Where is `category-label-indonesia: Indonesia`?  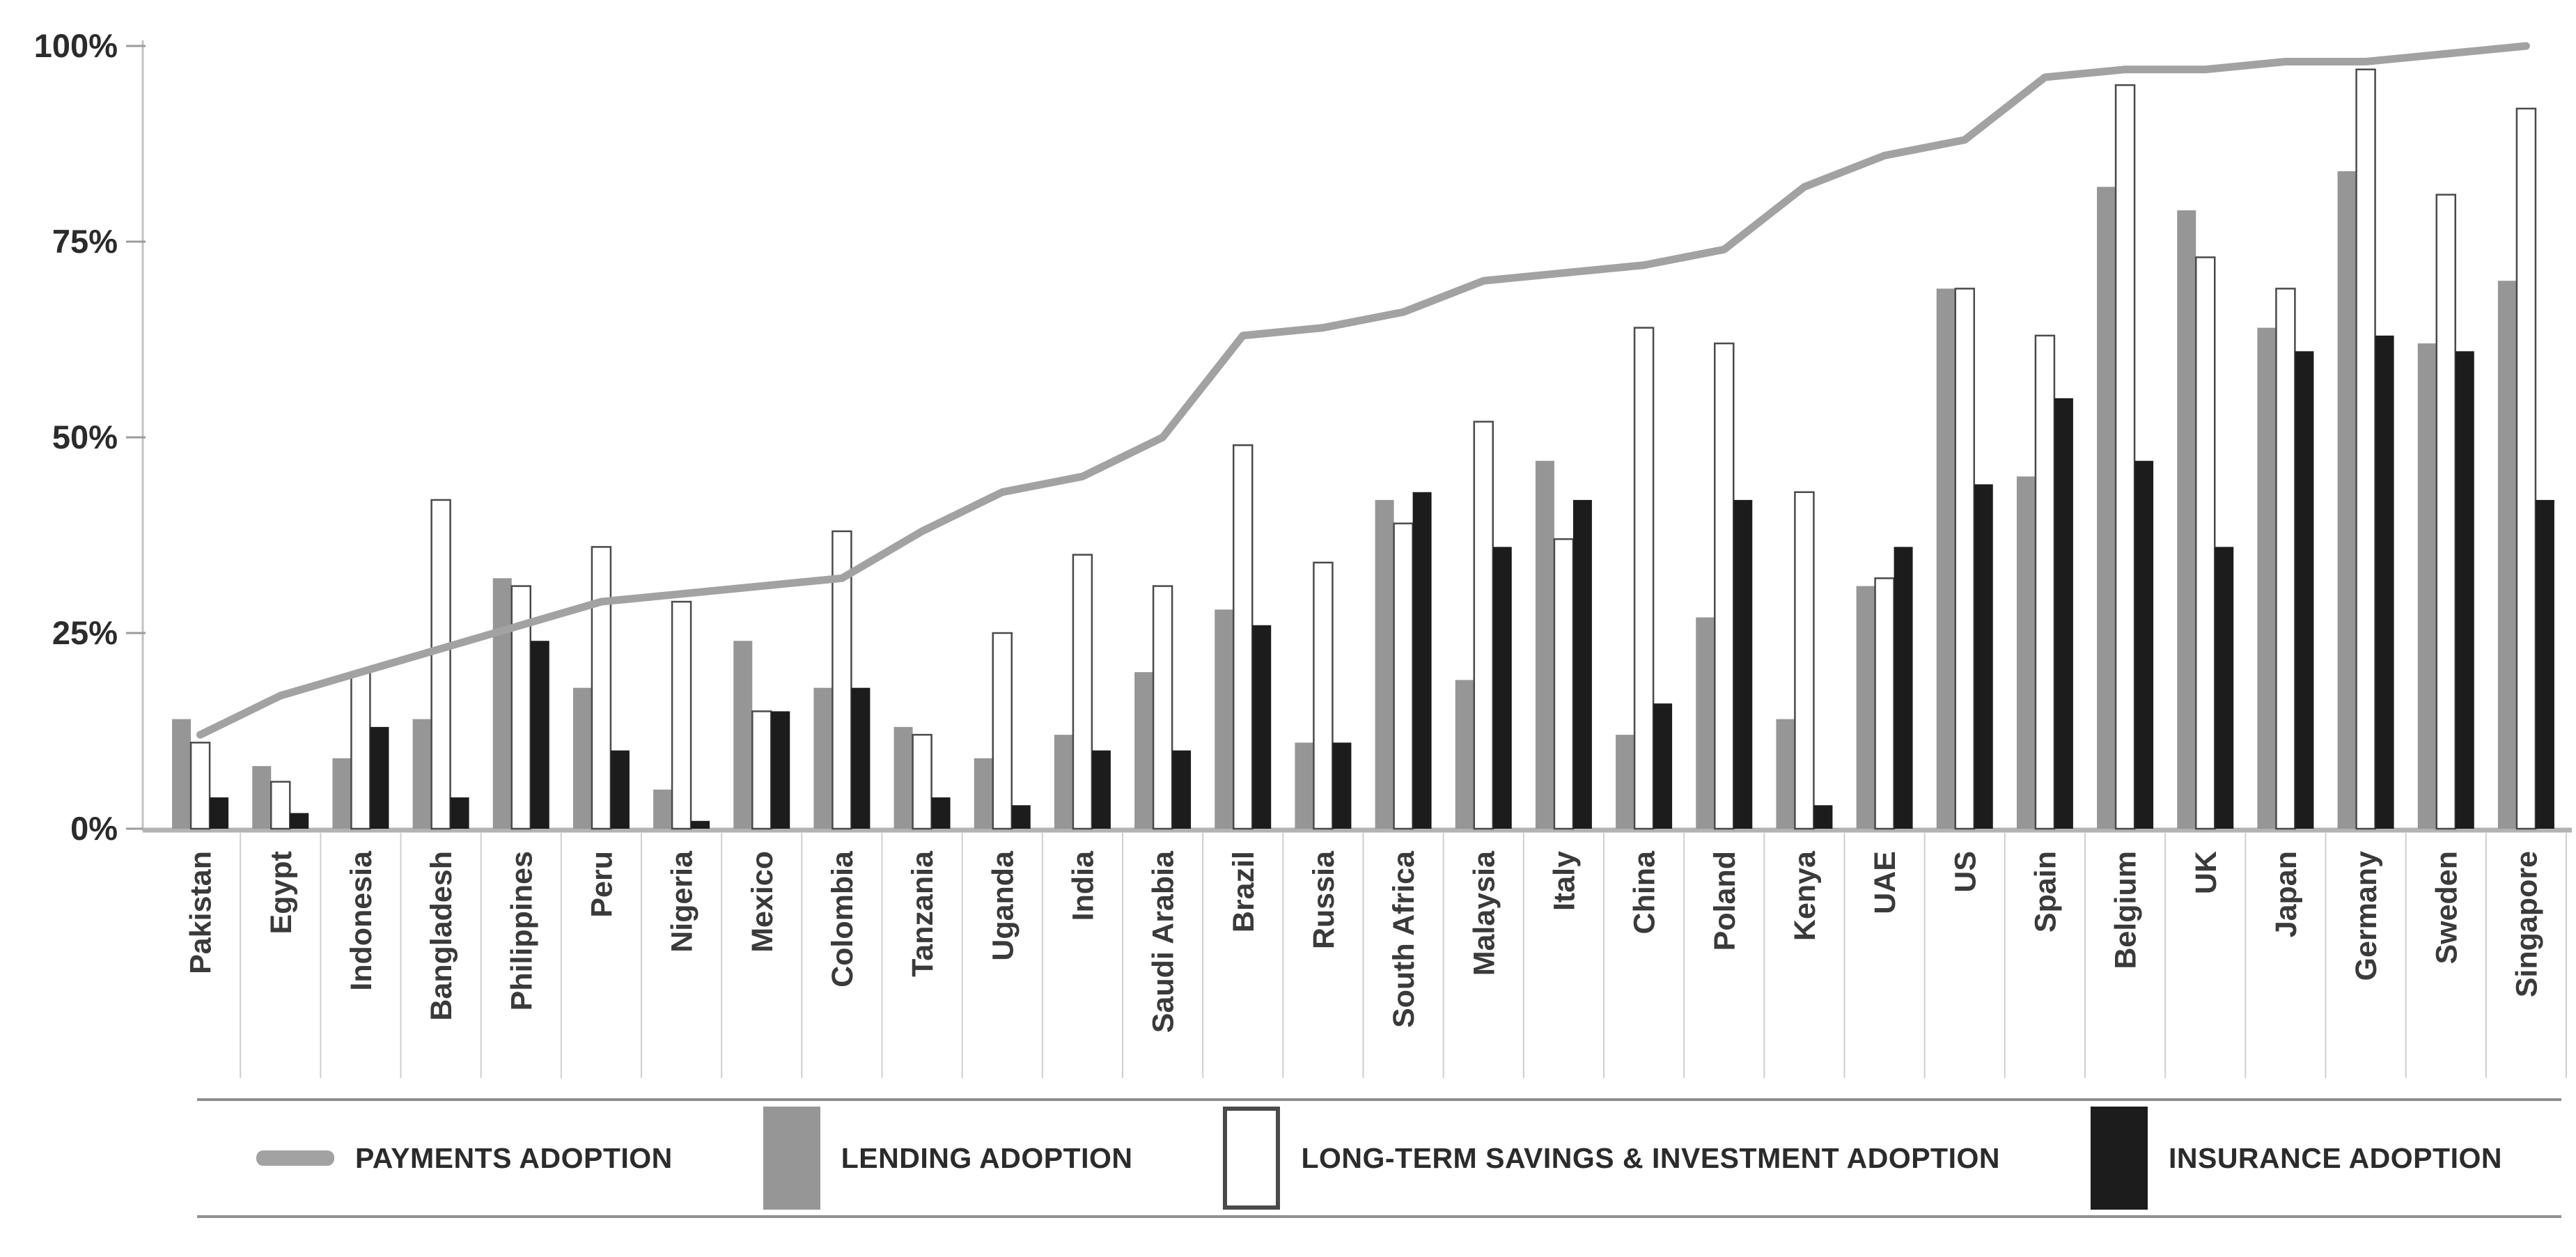 category-label-indonesia: Indonesia is located at coordinates (361, 920).